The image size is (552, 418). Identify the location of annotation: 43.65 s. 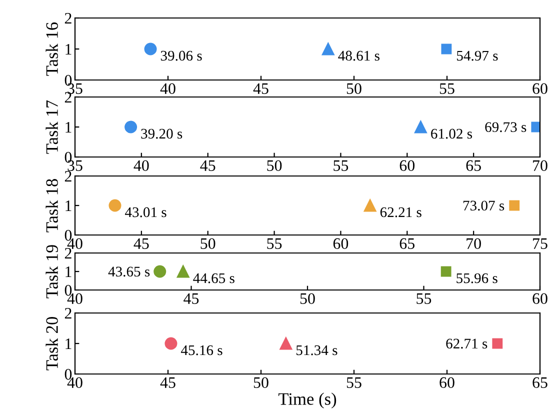
(129, 271).